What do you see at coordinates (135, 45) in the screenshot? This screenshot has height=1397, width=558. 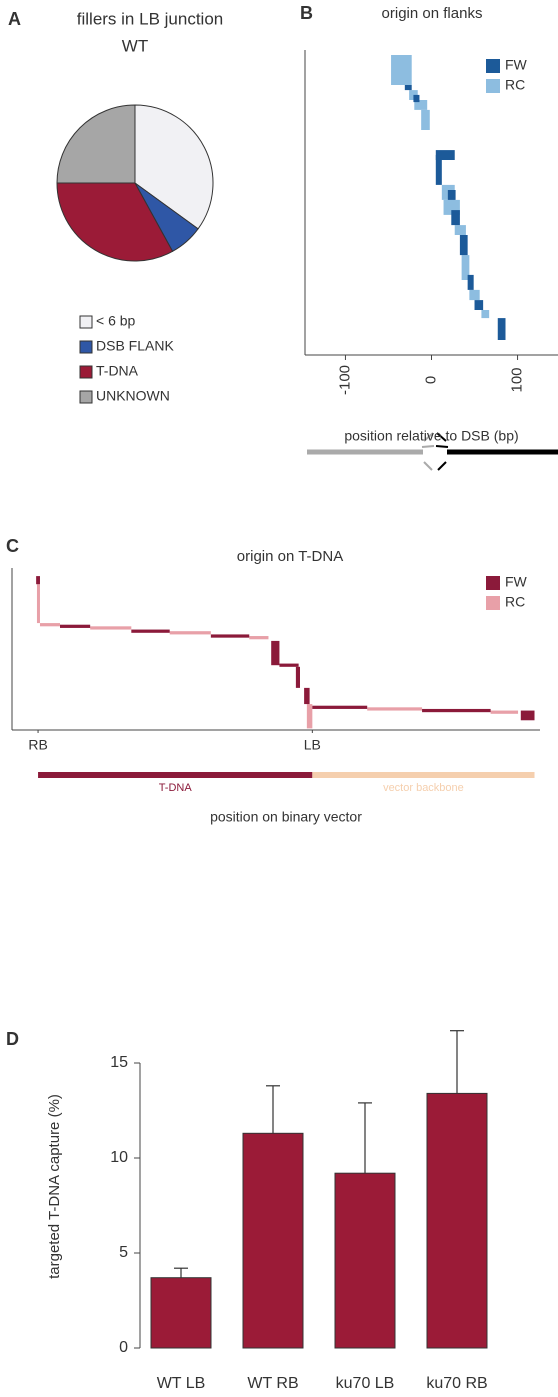 I see `chart-subtitle: WT` at bounding box center [135, 45].